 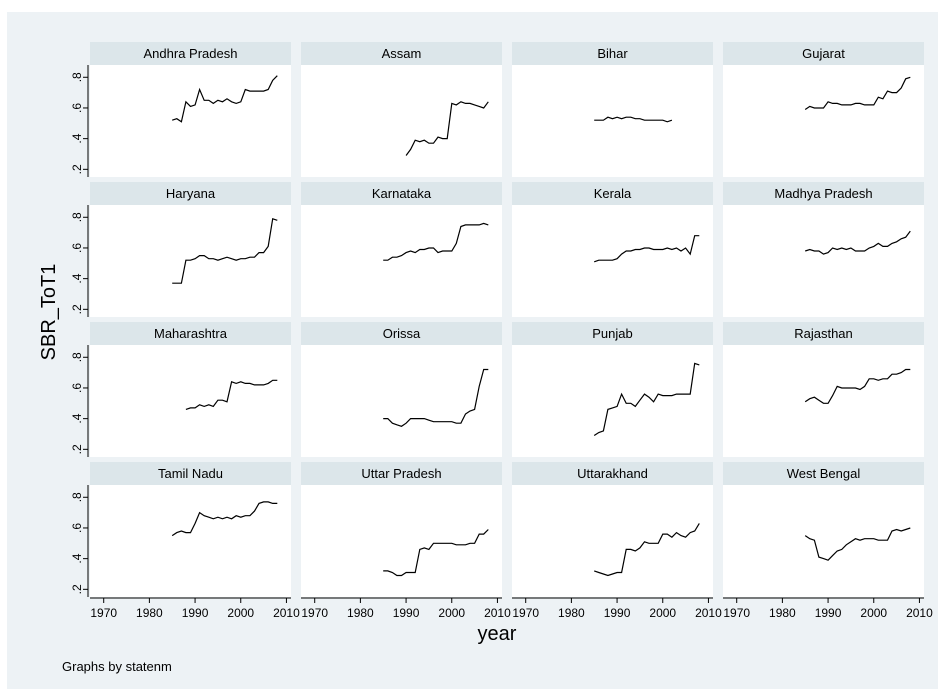 What do you see at coordinates (191, 193) in the screenshot?
I see `panel-title: Haryana` at bounding box center [191, 193].